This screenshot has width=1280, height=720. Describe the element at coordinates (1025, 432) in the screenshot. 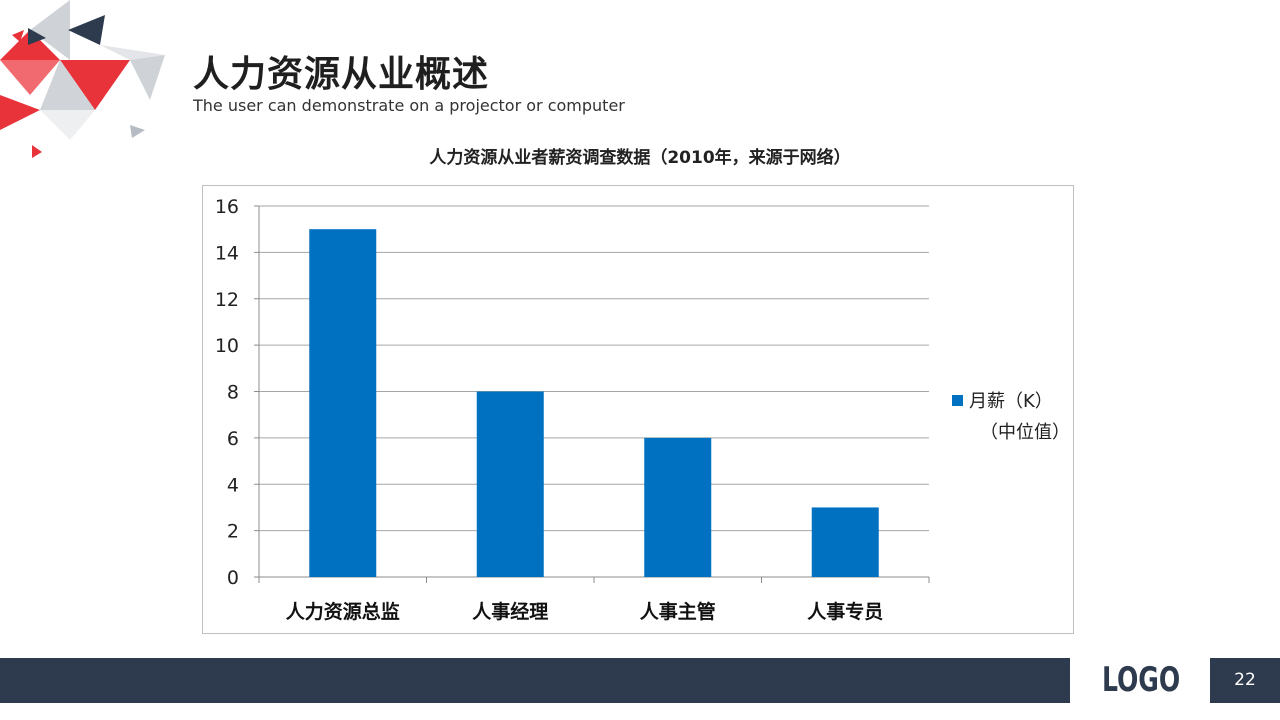

I see `legend-label-line2: （中位值）` at that location.